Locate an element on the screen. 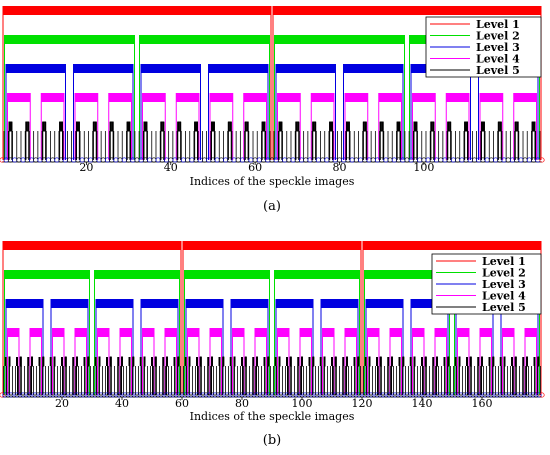  legend-entry: Level 5 is located at coordinates (504, 307).